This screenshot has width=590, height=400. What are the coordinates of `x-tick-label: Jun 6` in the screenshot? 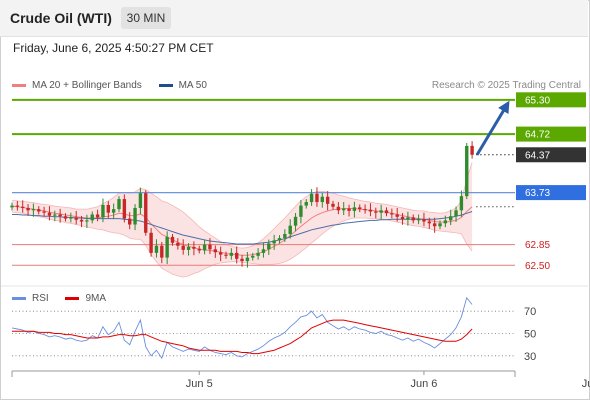 It's located at (423, 384).